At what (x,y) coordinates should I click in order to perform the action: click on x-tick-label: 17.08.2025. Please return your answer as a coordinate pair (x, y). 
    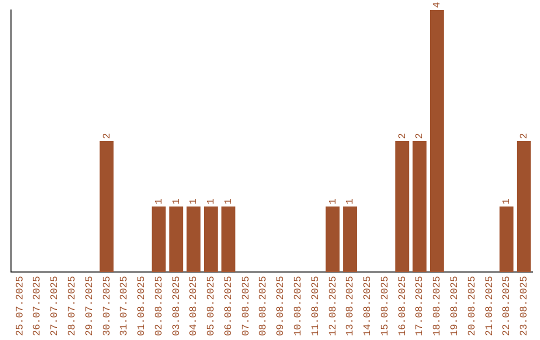
    Looking at the image, I should click on (420, 306).